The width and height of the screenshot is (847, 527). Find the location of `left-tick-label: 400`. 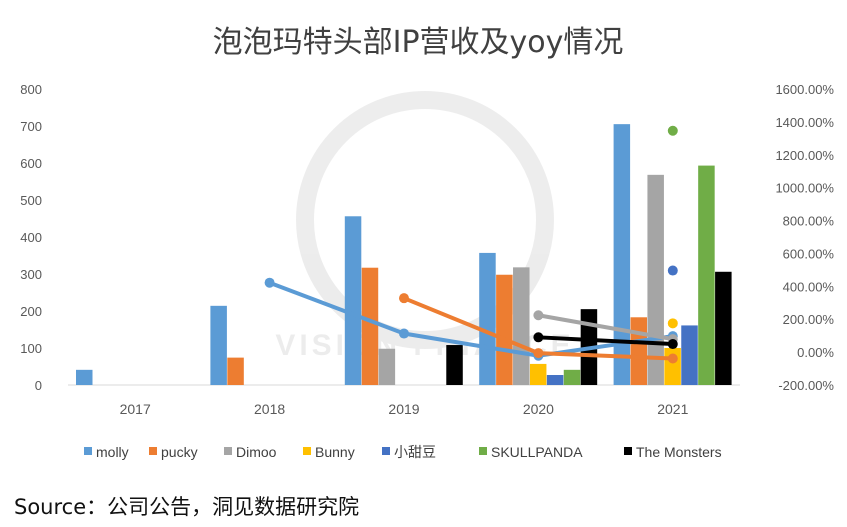

left-tick-label: 400 is located at coordinates (31, 237).